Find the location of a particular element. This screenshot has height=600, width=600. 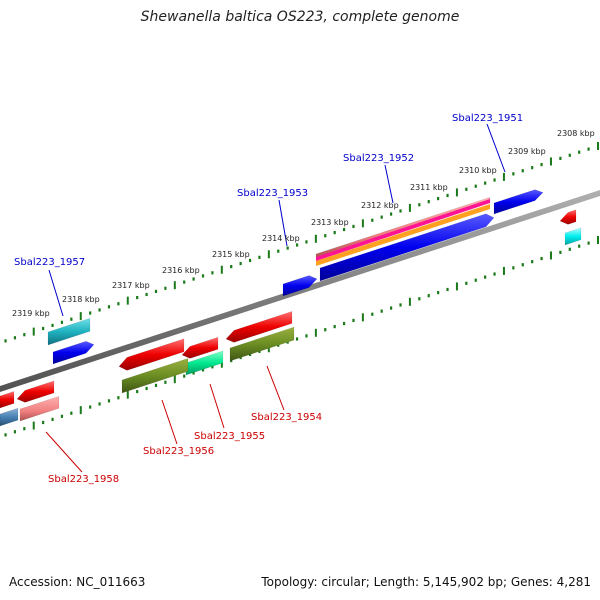

gene-label-sbal223-1957: Sbal223_1957 is located at coordinates (49, 262).